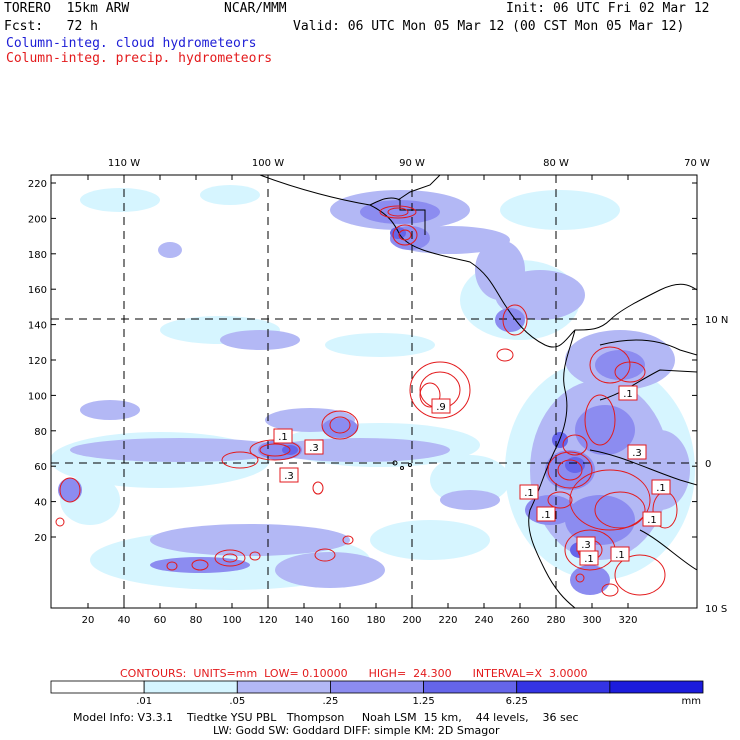 Image resolution: width=740 pixels, height=740 pixels. Describe the element at coordinates (447, 620) in the screenshot. I see `x-tick-label: 220` at that location.